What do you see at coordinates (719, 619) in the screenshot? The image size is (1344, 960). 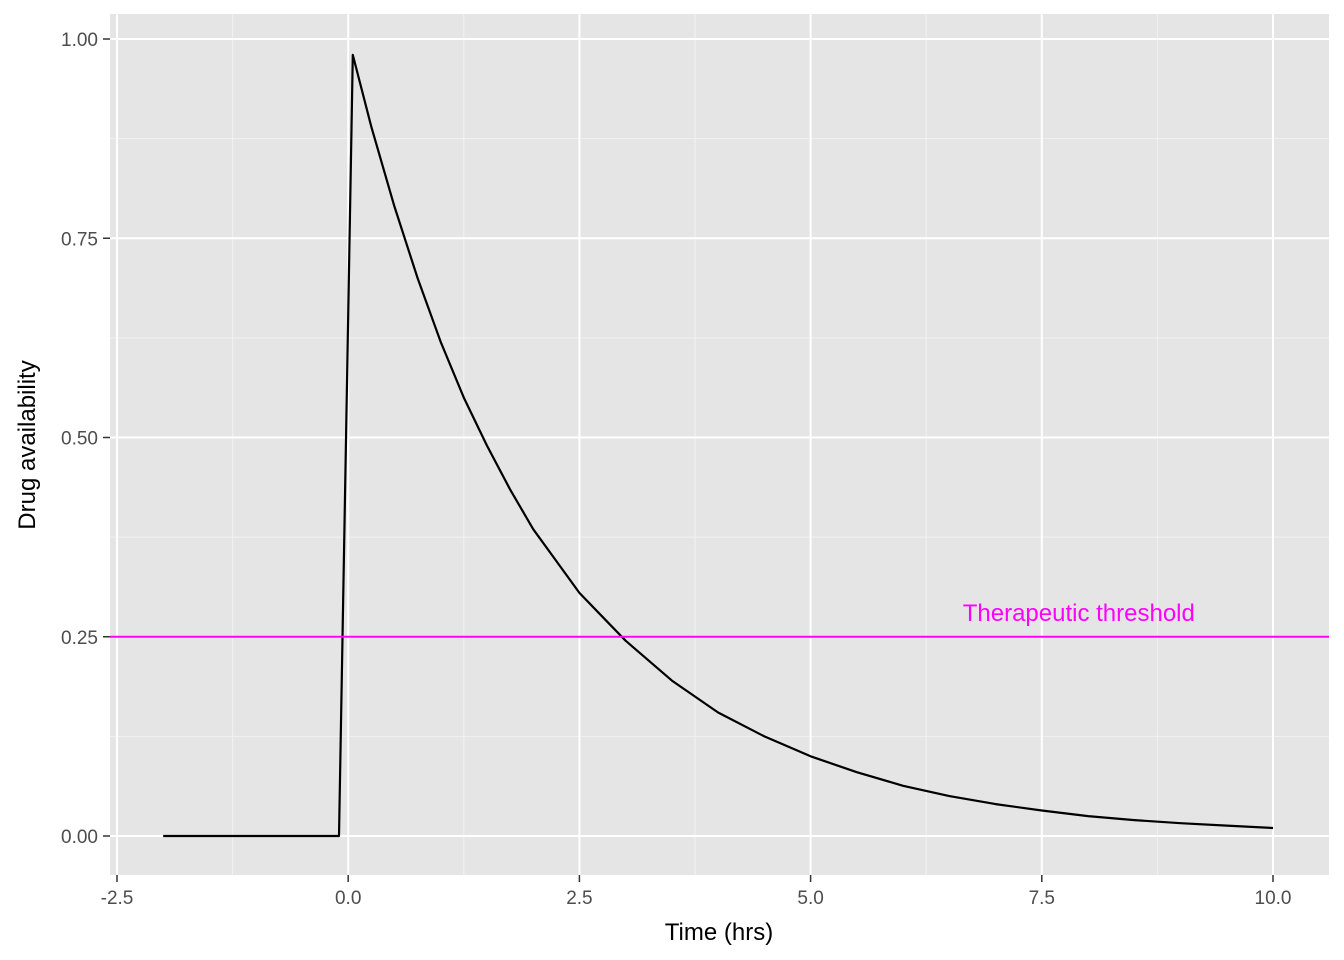 I see `reference-lines: Therapeutic threshold` at bounding box center [719, 619].